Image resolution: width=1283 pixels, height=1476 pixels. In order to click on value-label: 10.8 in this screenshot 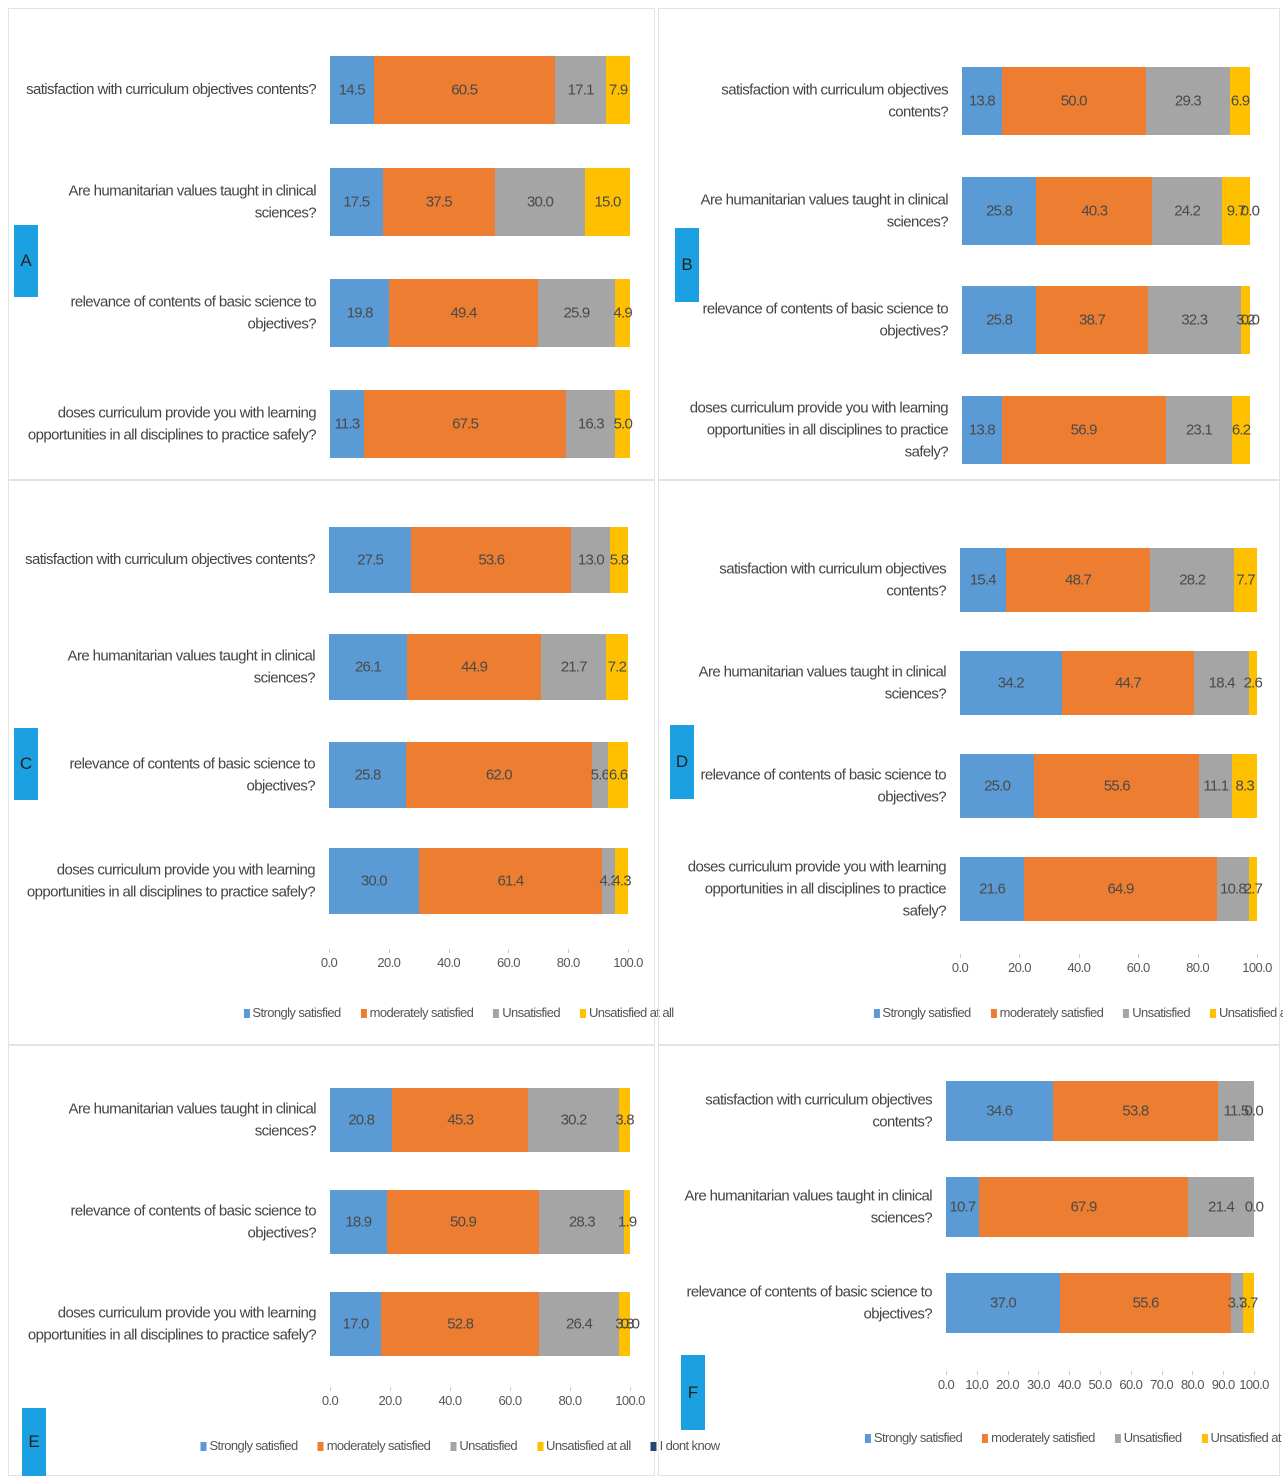, I will do `click(1233, 889)`.